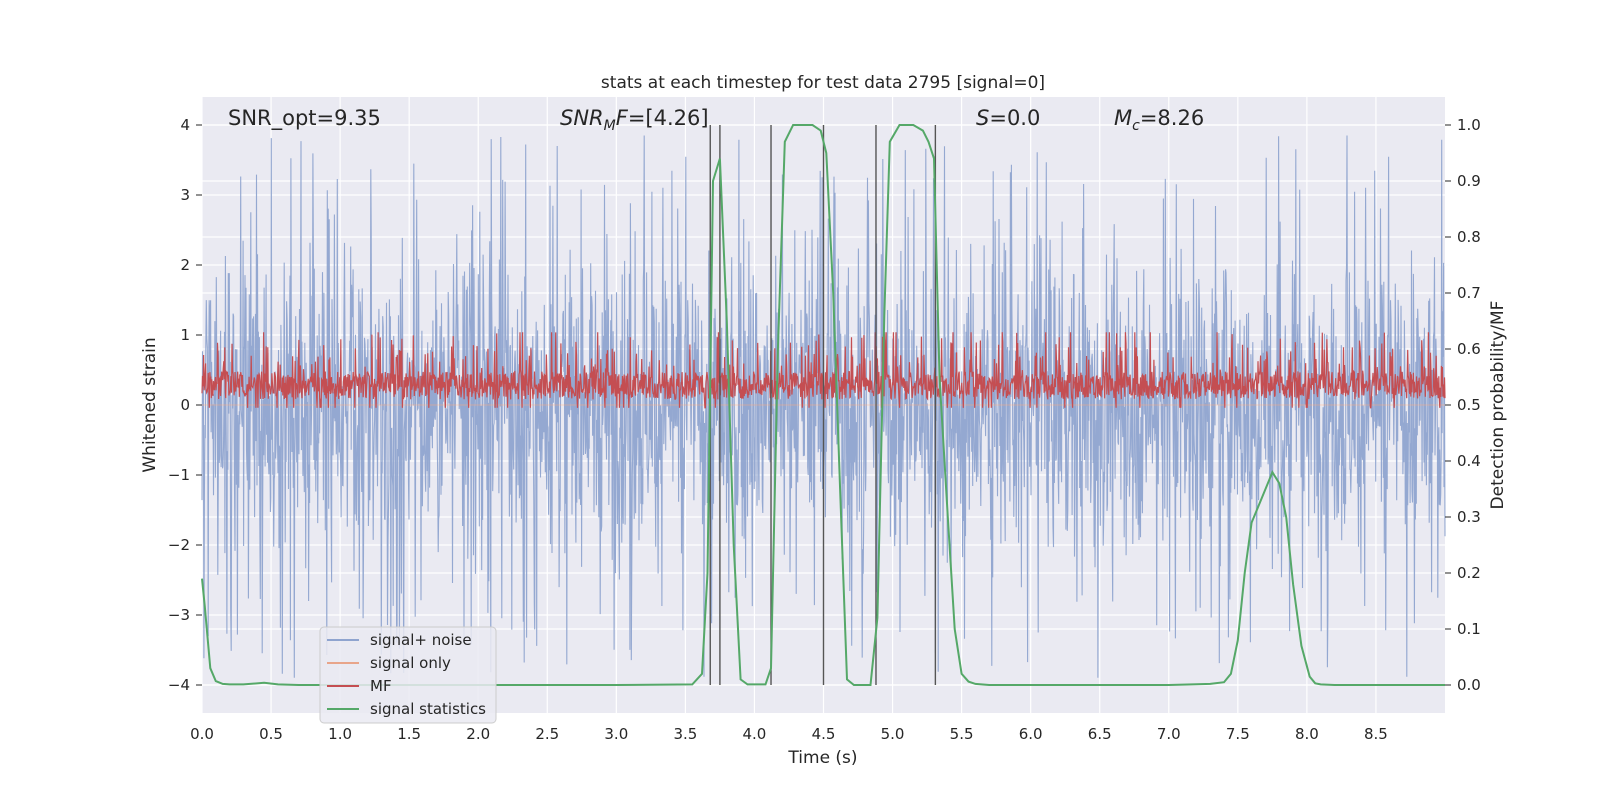 This screenshot has width=1600, height=800. What do you see at coordinates (1169, 734) in the screenshot?
I see `x-tick-label: 7.0` at bounding box center [1169, 734].